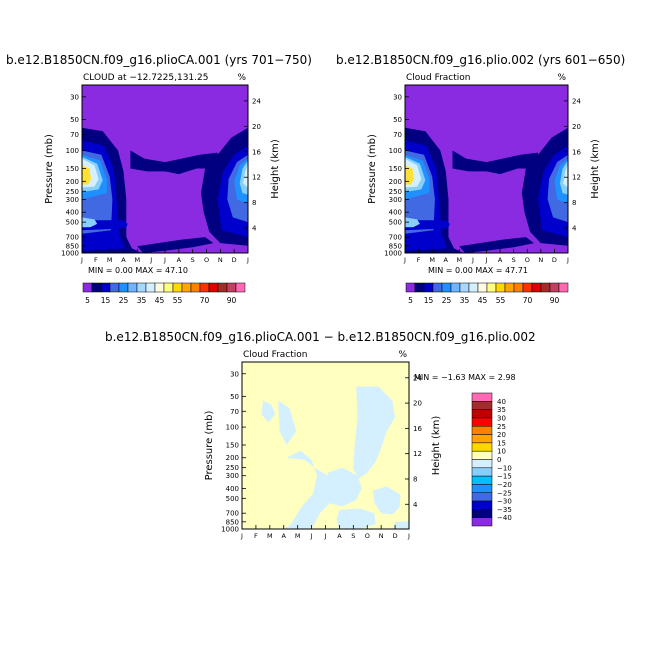 This screenshot has width=654, height=654. What do you see at coordinates (504, 485) in the screenshot?
I see `colorbar-label: −20` at bounding box center [504, 485].